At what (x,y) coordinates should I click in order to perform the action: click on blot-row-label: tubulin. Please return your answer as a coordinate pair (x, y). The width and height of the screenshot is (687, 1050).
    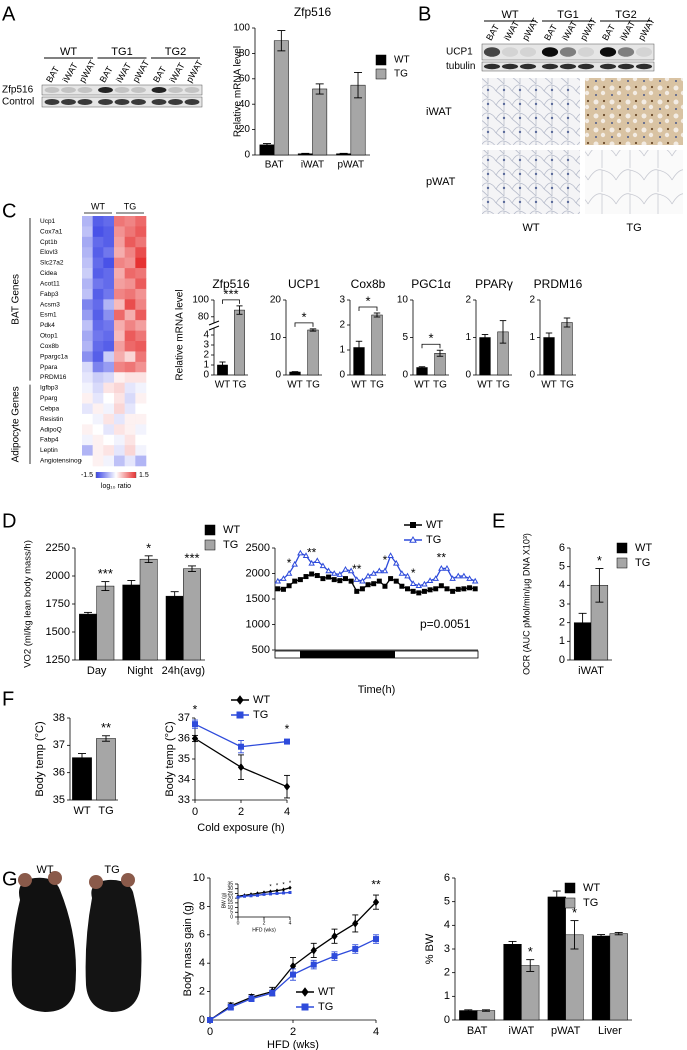
    Looking at the image, I should click on (460, 66).